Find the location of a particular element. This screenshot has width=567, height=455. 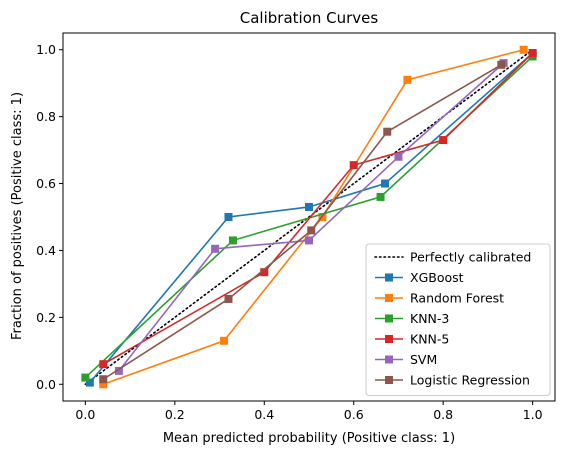

legend-entry: Random Forest is located at coordinates (439, 298).